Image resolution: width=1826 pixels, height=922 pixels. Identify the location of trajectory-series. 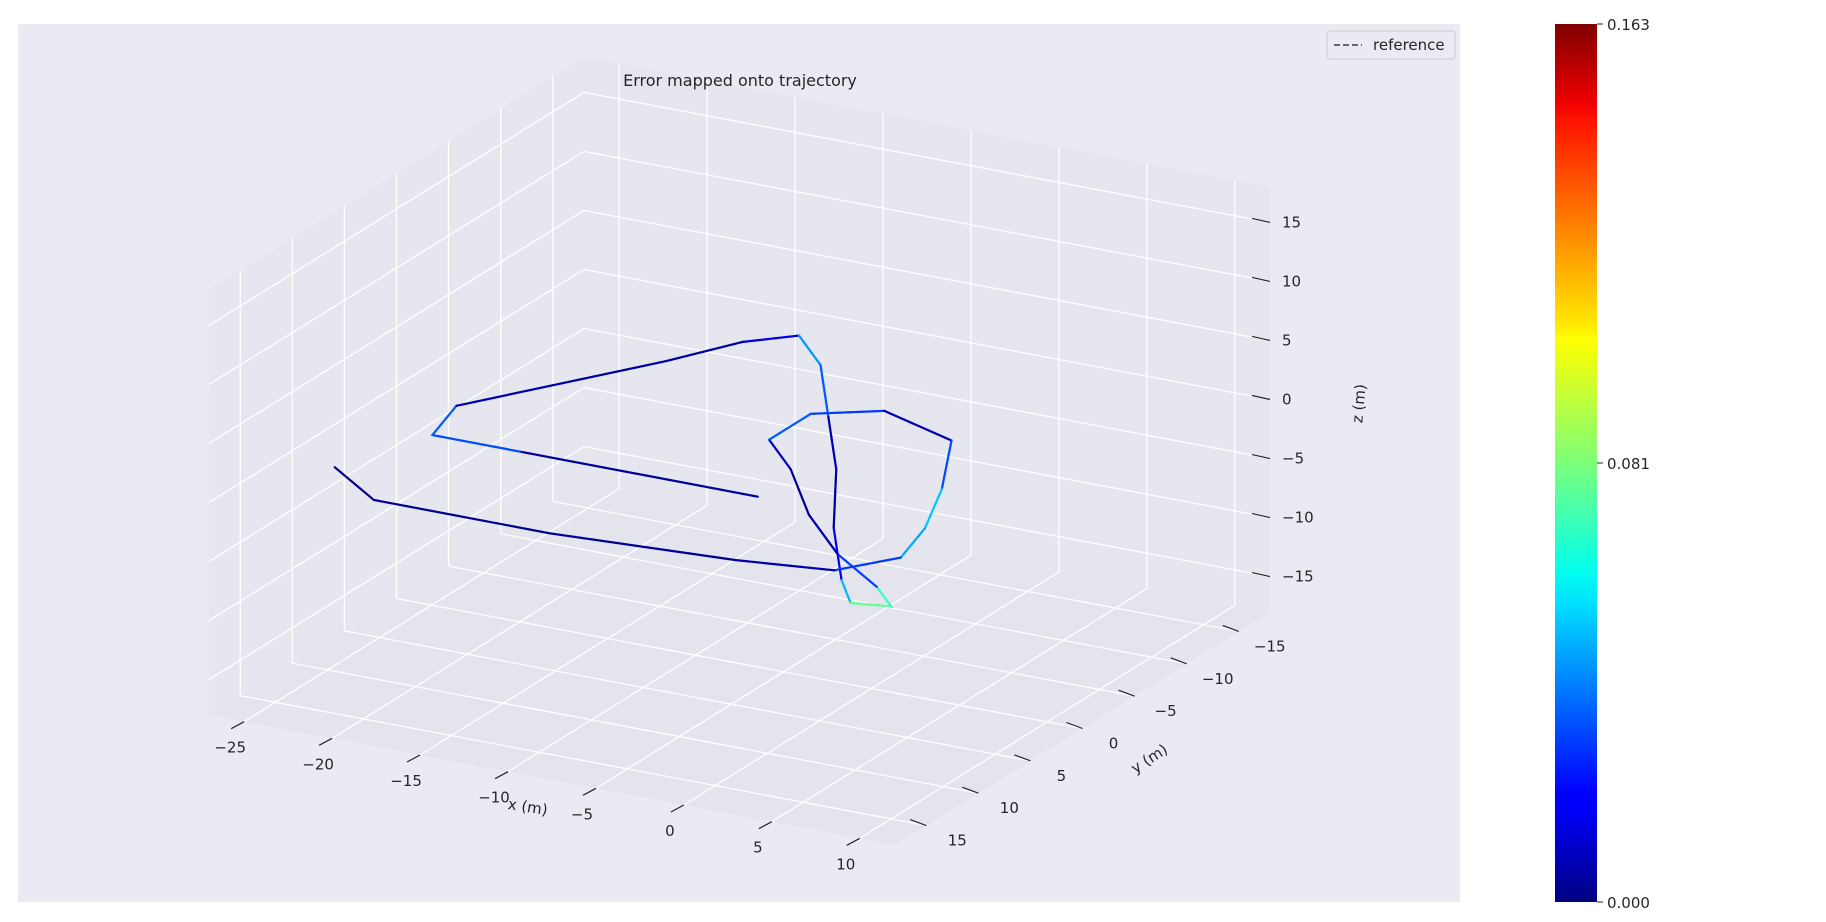
(643, 471).